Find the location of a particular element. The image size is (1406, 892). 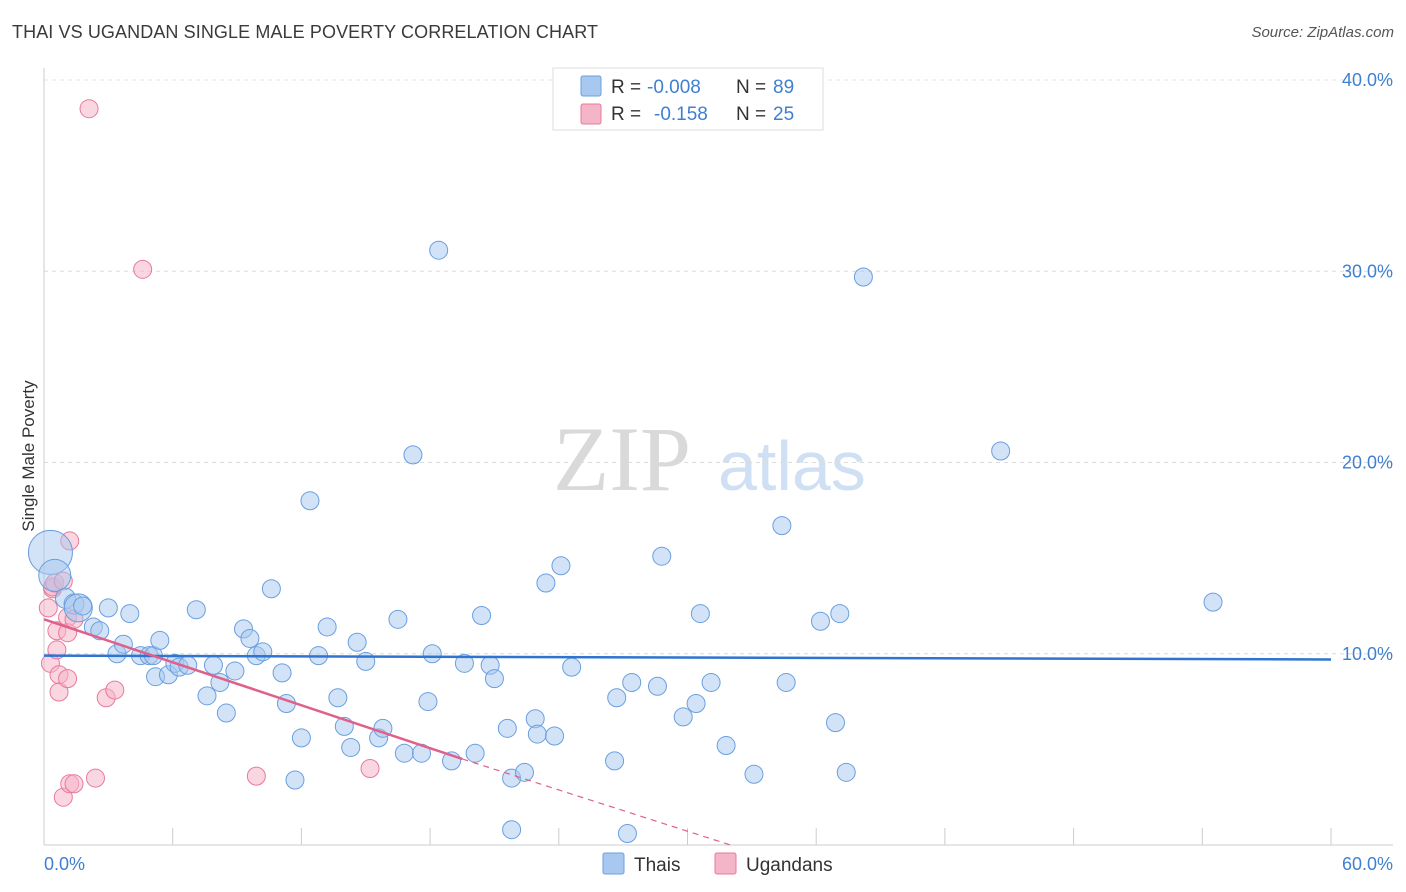

y-tick-label-0: 10.0% is located at coordinates (1367, 654).